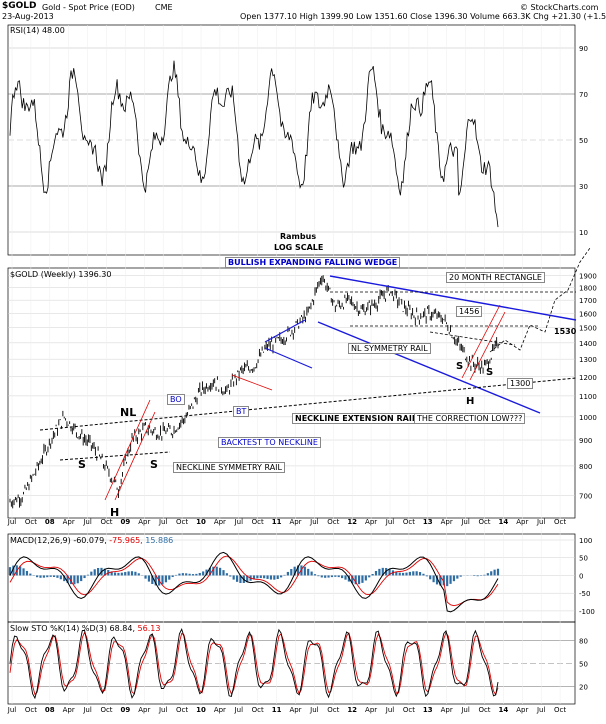 Image resolution: width=606 pixels, height=724 pixels. I want to click on wedge-lower-line, so click(429, 367).